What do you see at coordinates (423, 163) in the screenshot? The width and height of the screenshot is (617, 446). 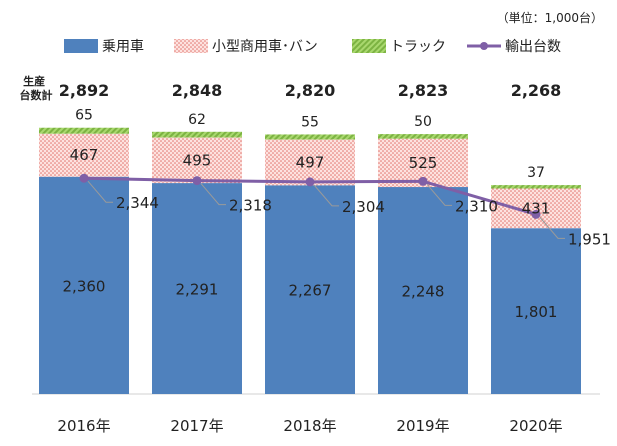 I see `label-light-commercial-3: 525` at bounding box center [423, 163].